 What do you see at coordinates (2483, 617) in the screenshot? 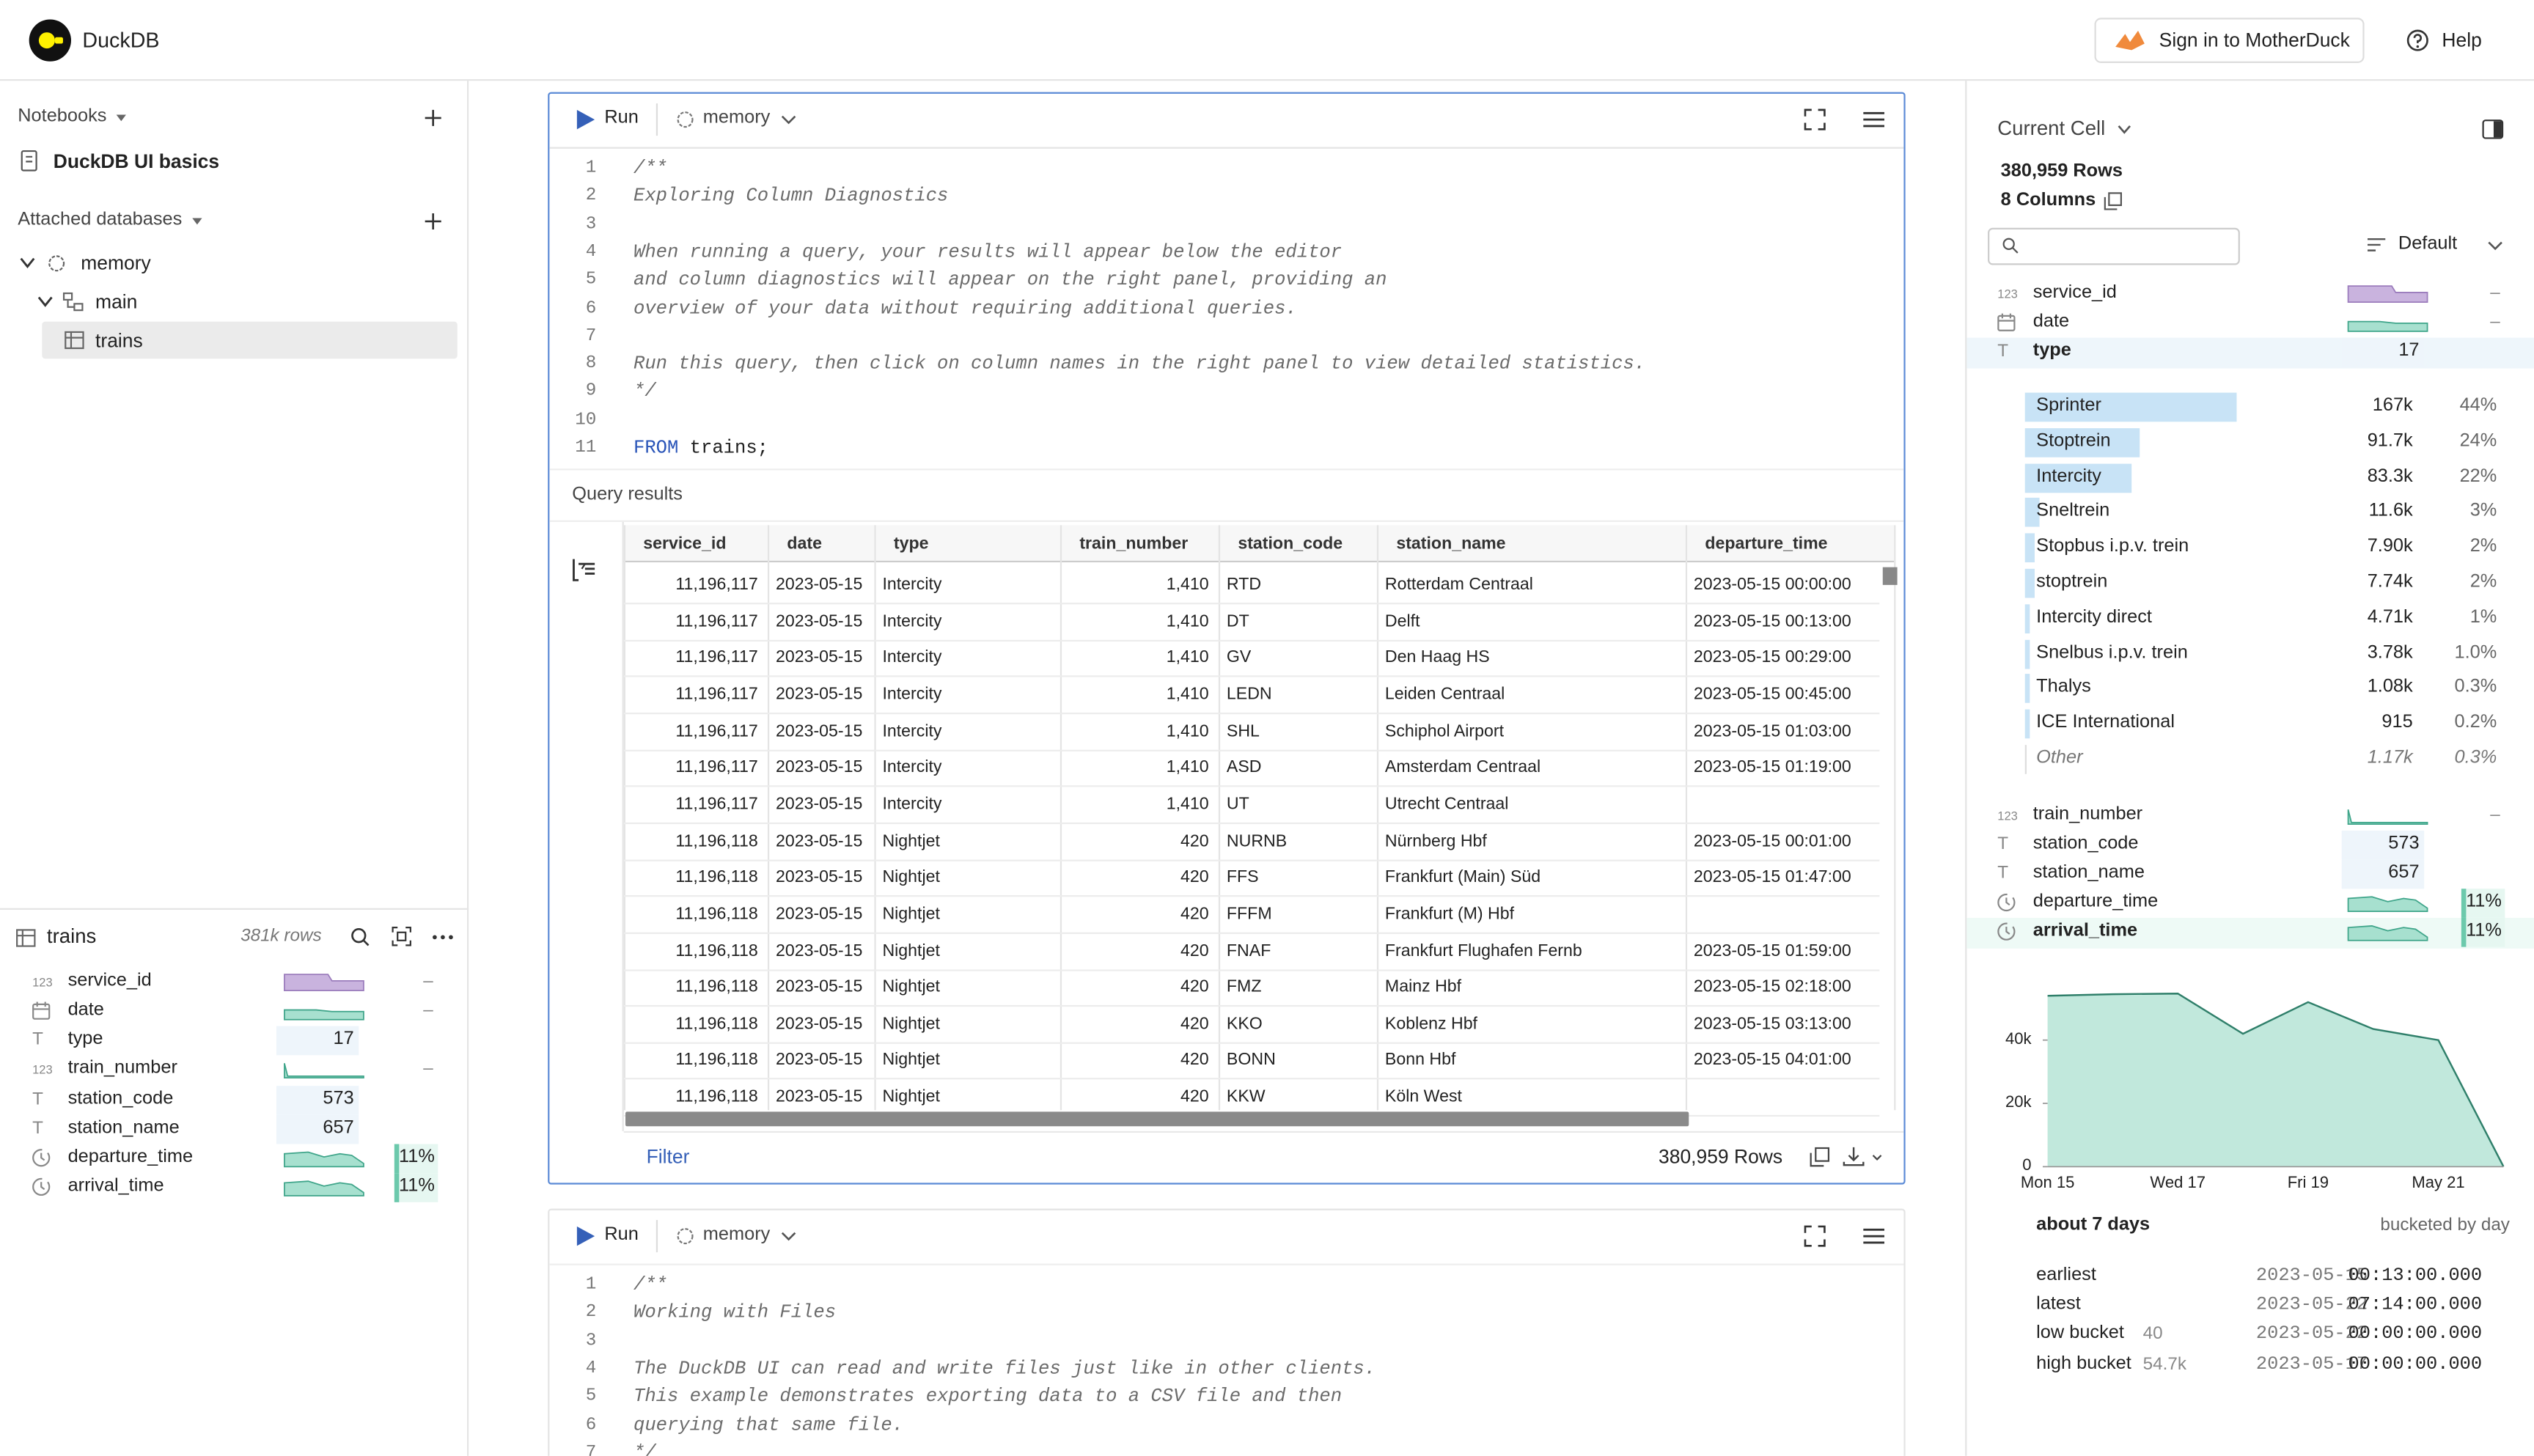
I see `type-share: 1%` at bounding box center [2483, 617].